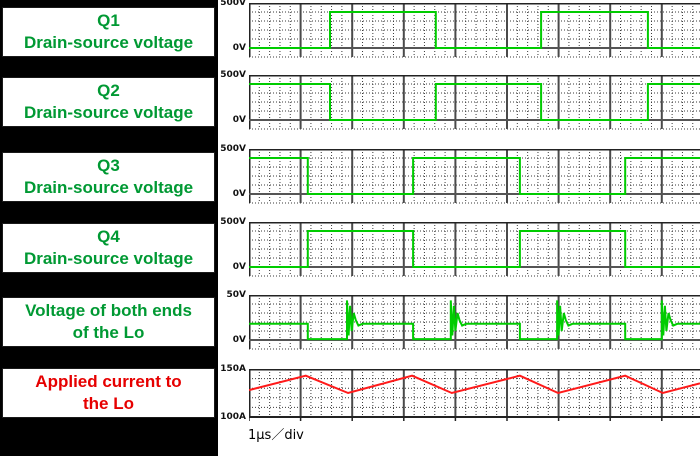 Image resolution: width=700 pixels, height=456 pixels. I want to click on label-box-q1: Q1 Drain-source voltage, so click(108, 32).